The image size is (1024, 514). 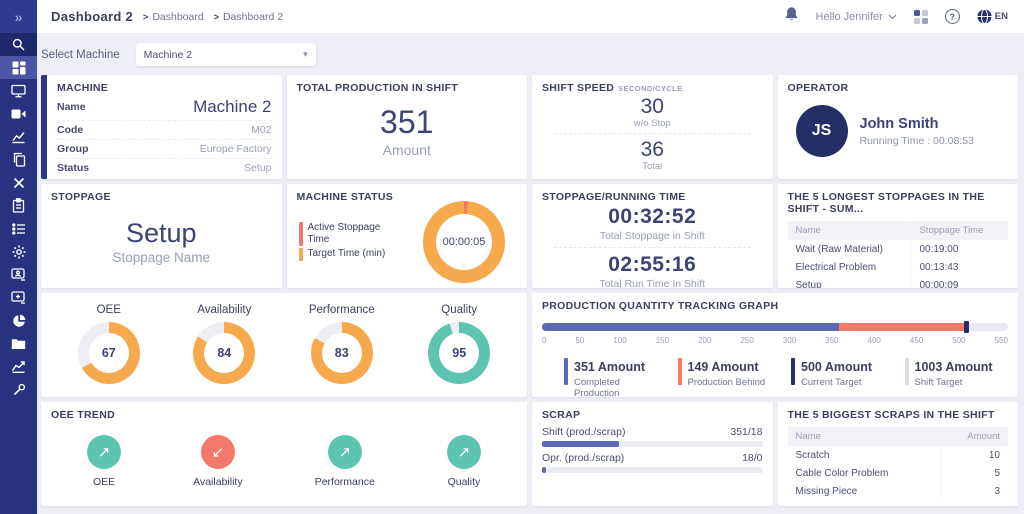 I want to click on machine-row-group: Group Europe Factory, so click(x=164, y=149).